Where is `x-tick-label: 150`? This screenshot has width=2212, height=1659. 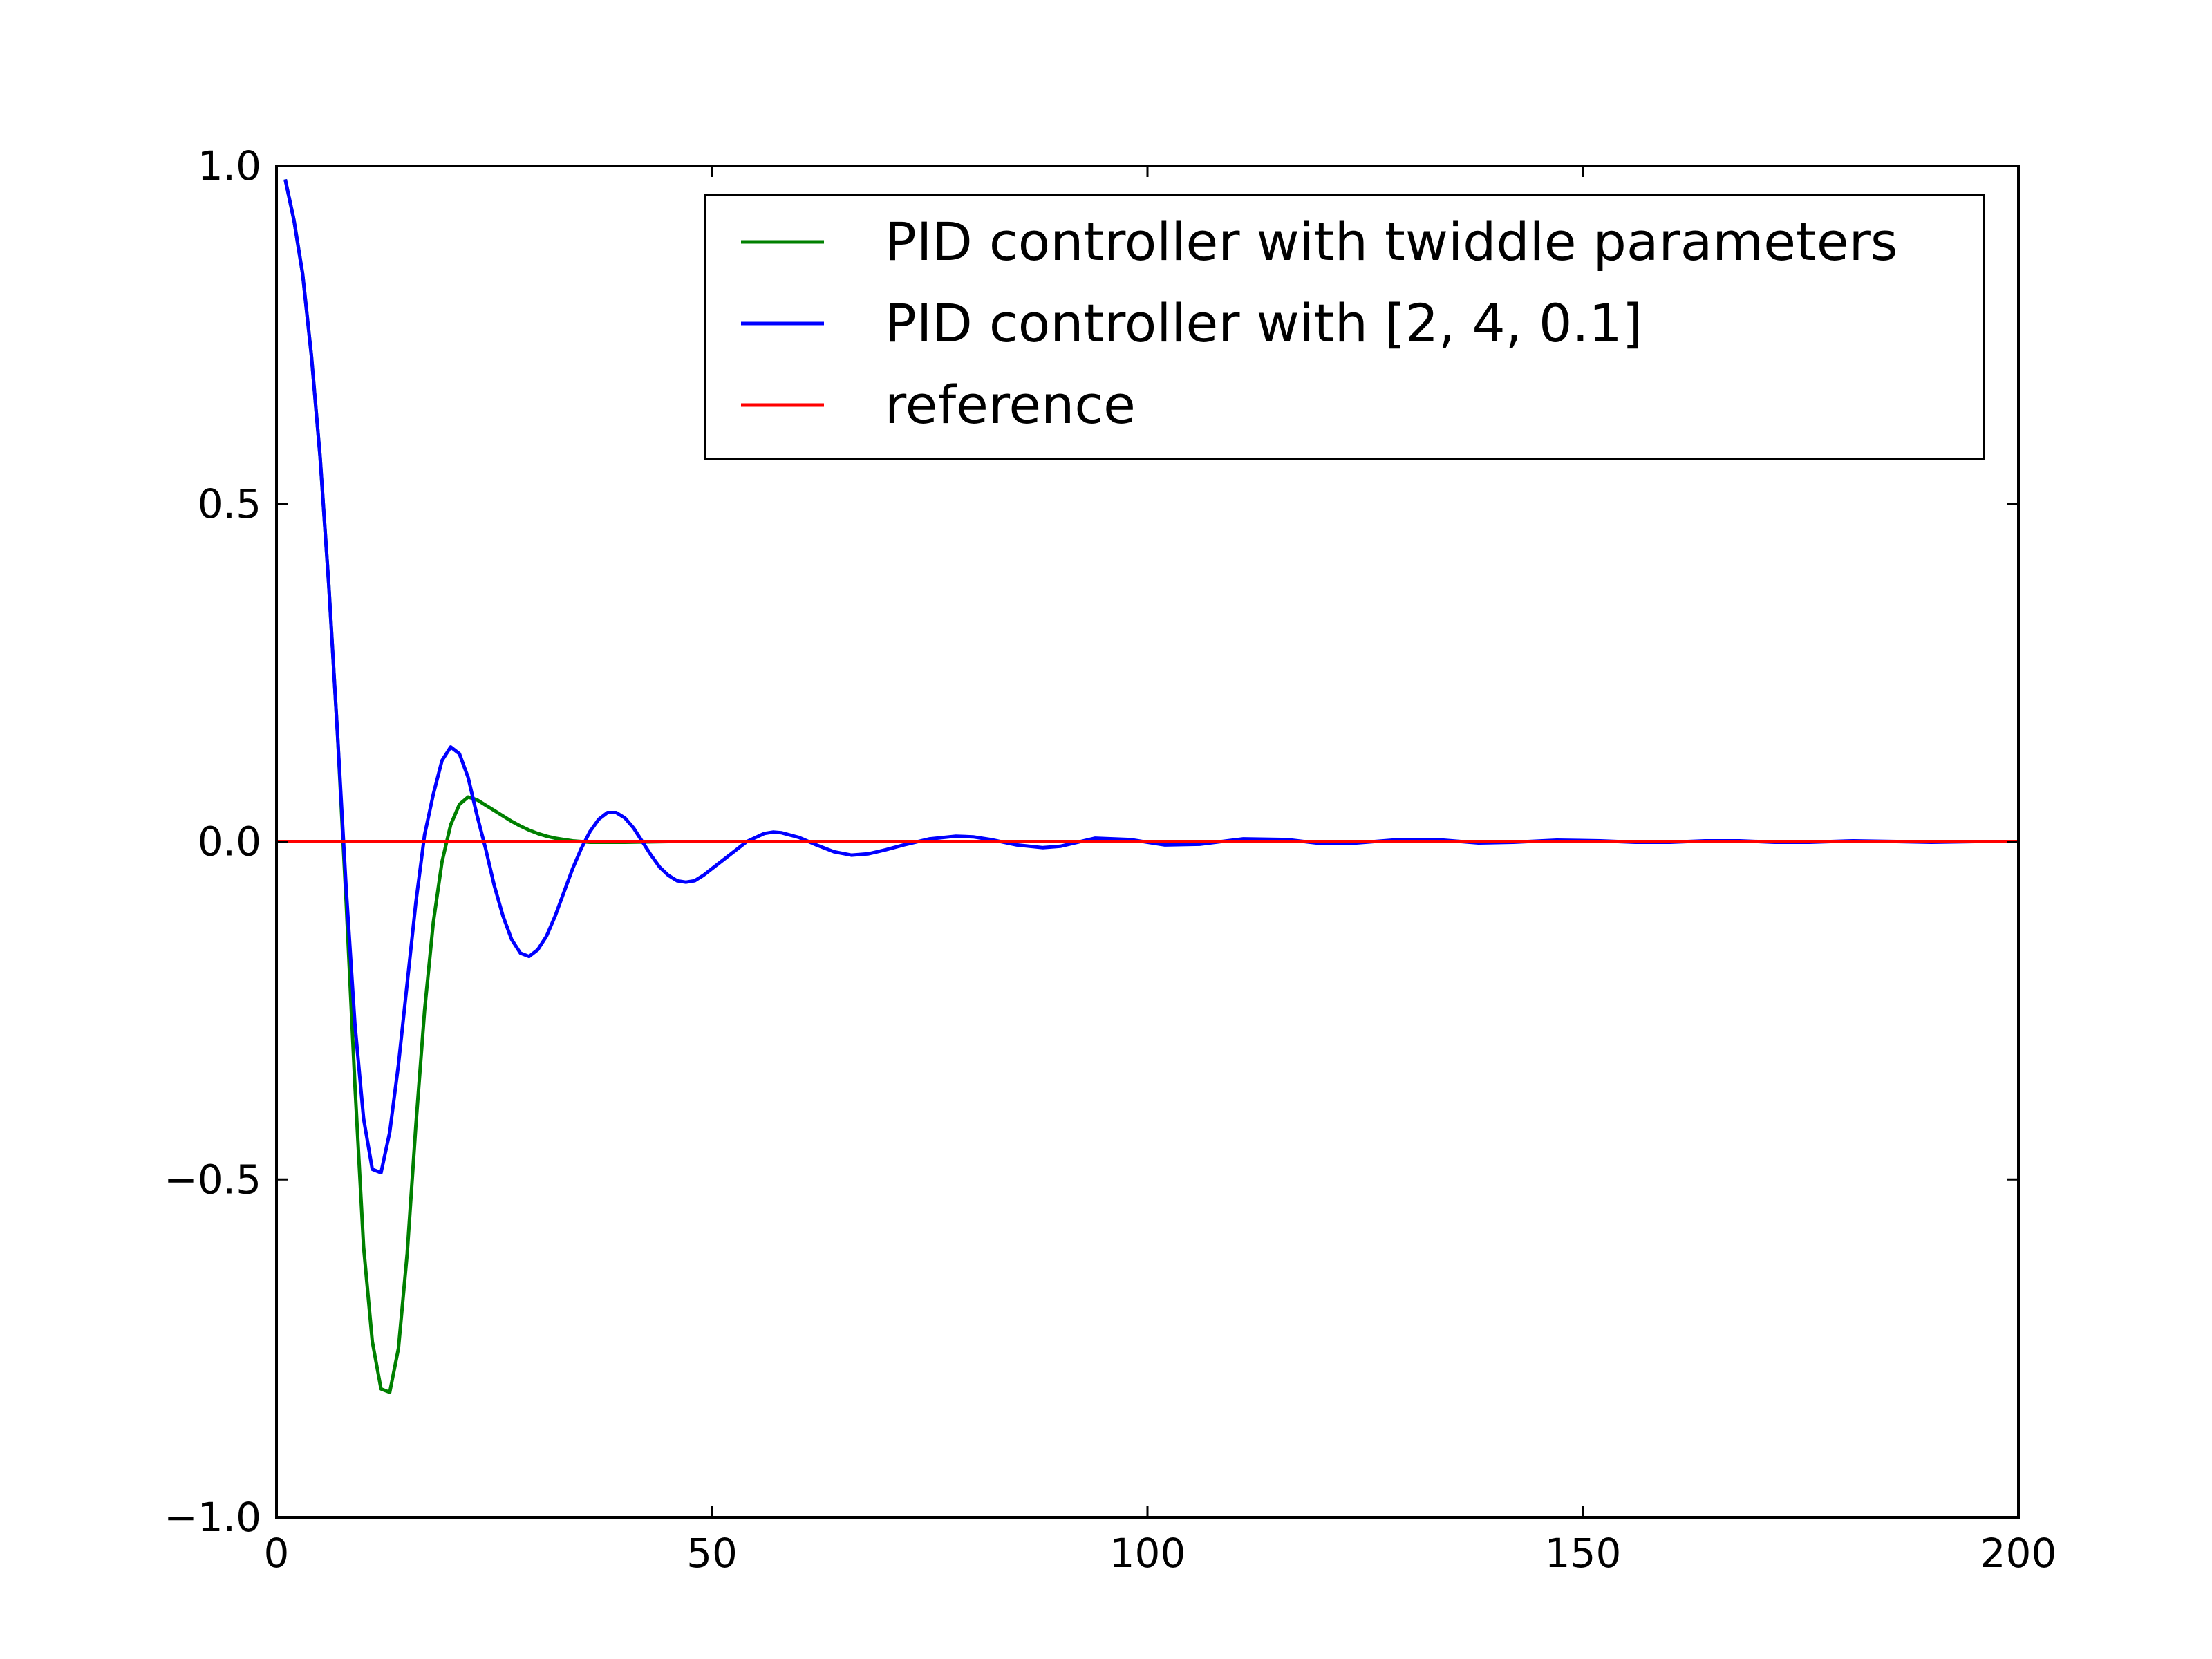
x-tick-label: 150 is located at coordinates (1583, 1554).